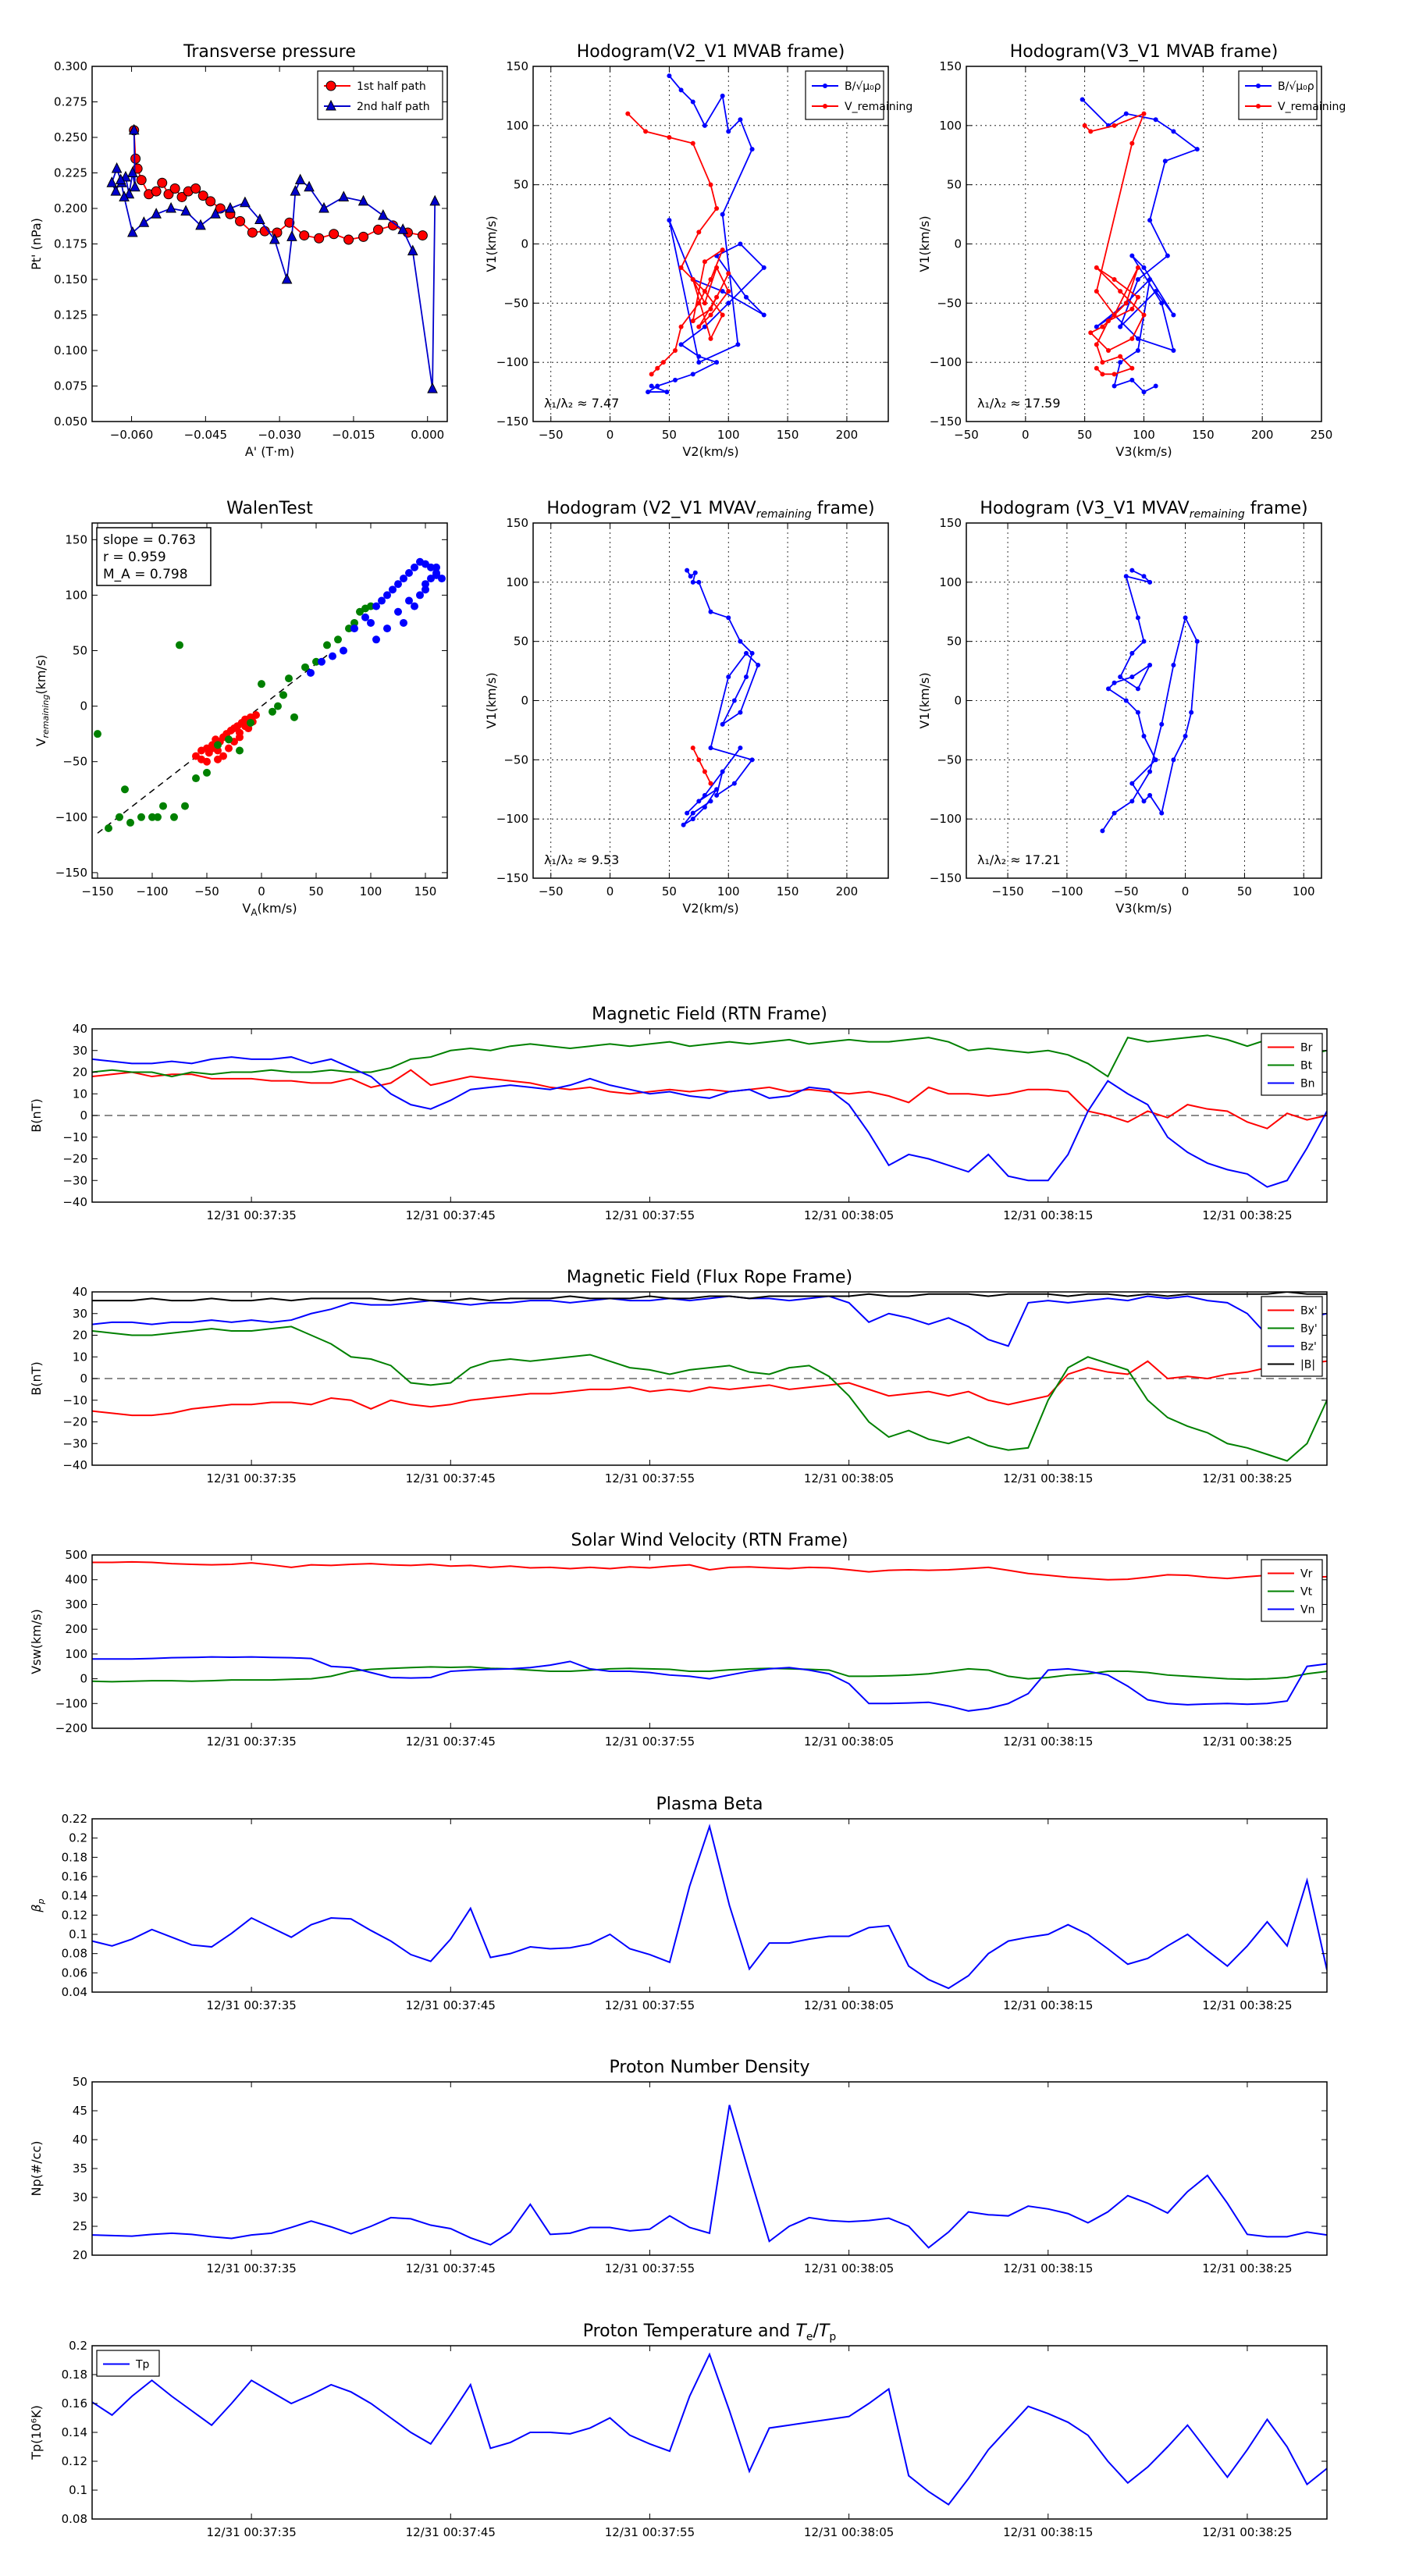 Image resolution: width=1405 pixels, height=2576 pixels. Describe the element at coordinates (132, 435) in the screenshot. I see `x-tick-label: −0.060` at that location.